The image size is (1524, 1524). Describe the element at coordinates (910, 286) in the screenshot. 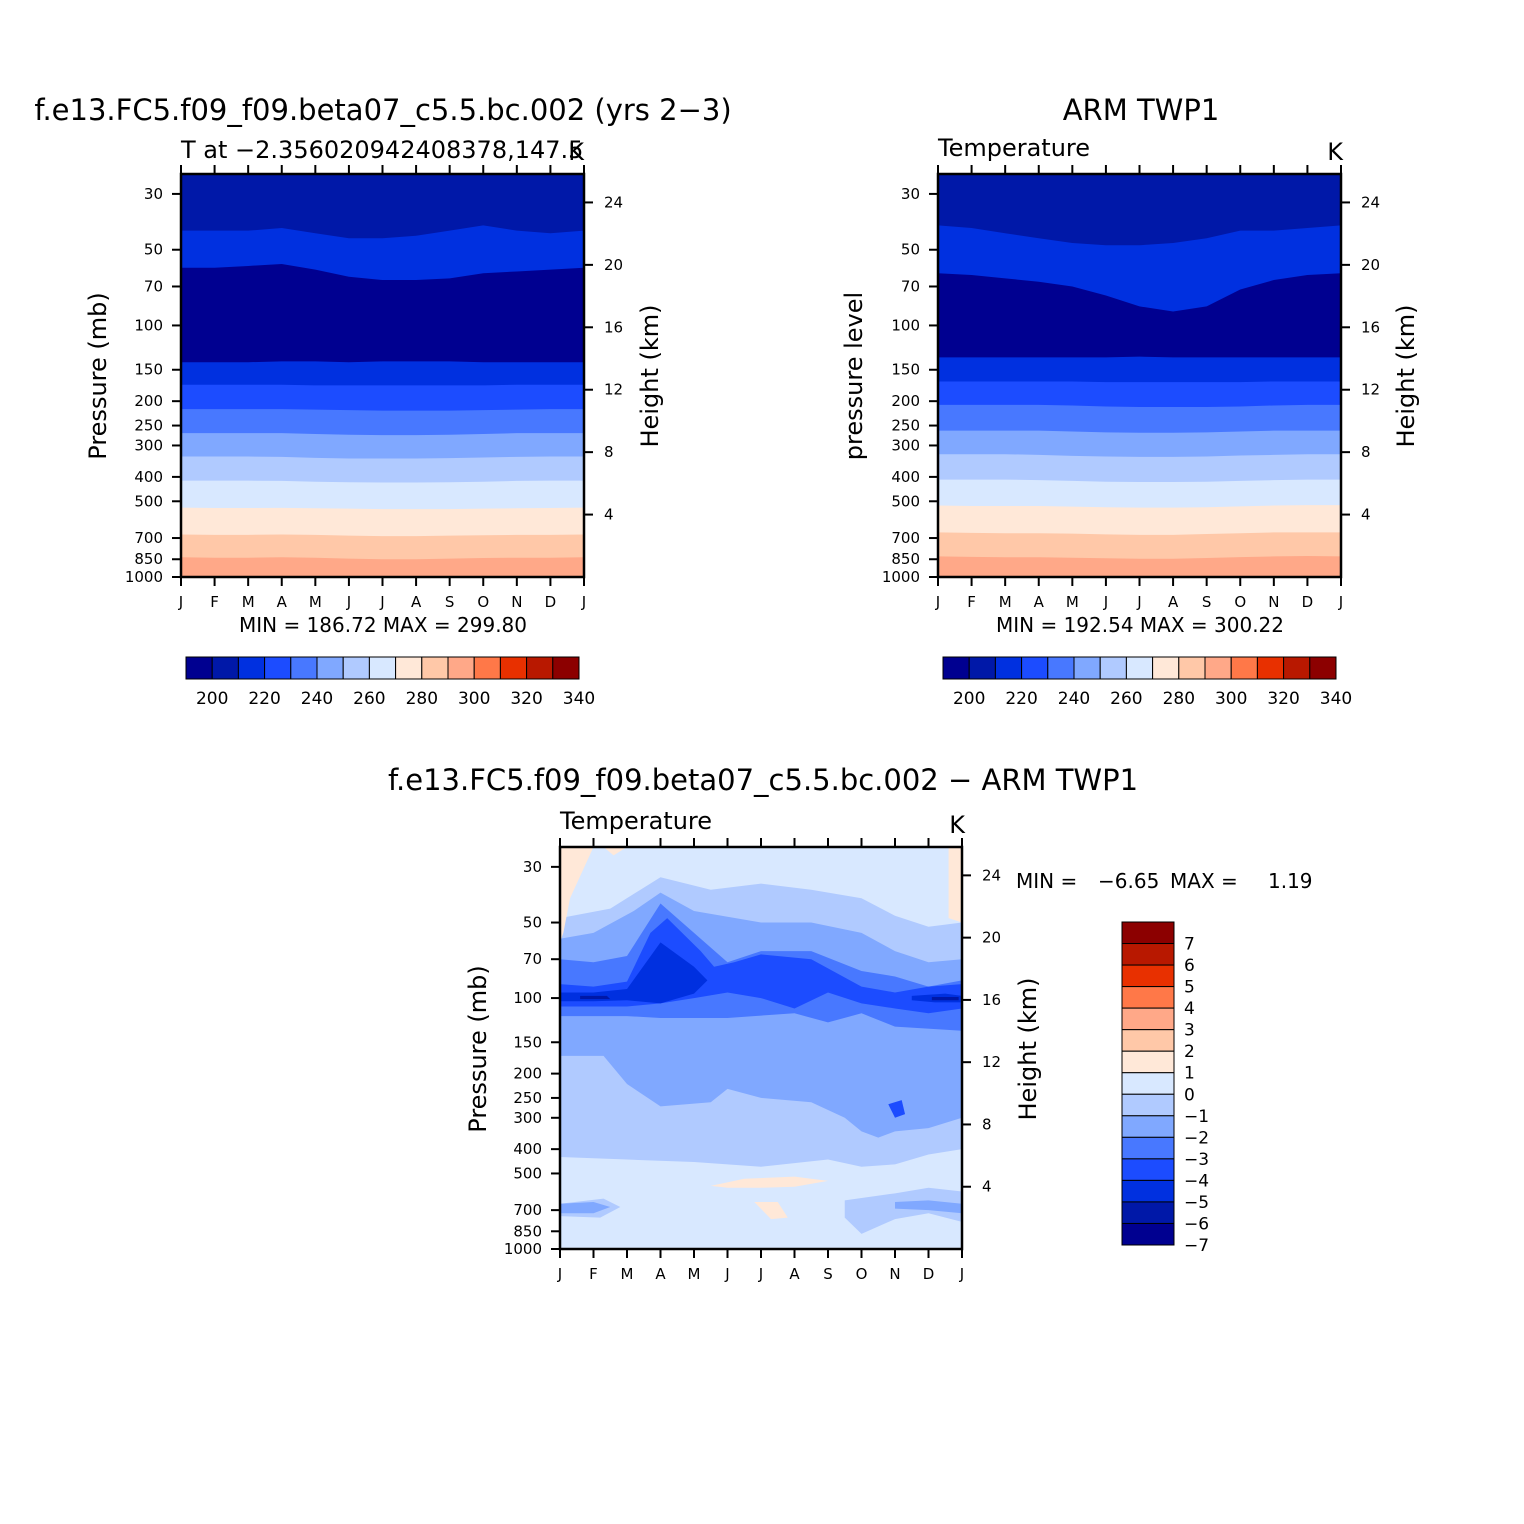

I see `y-tick-label: 70` at that location.